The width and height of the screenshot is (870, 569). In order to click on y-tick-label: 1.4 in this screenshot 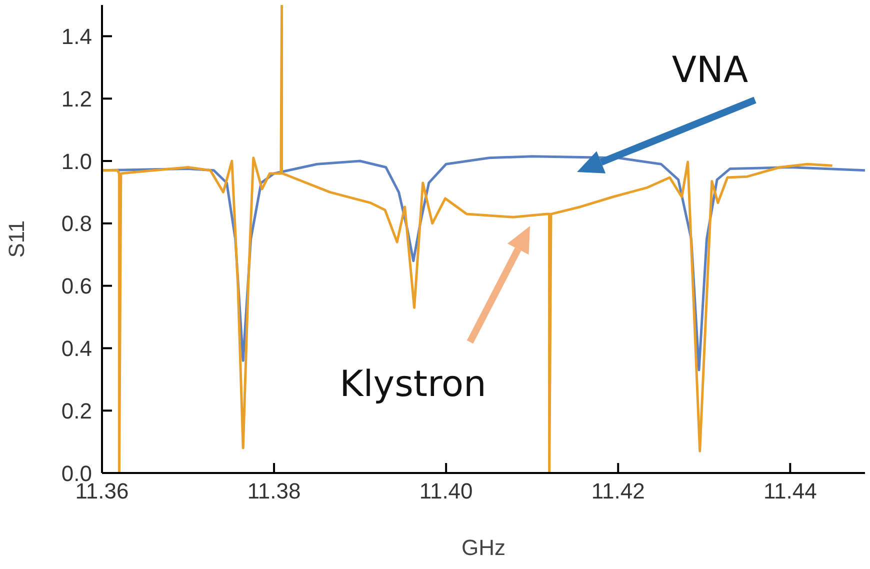, I will do `click(76, 37)`.